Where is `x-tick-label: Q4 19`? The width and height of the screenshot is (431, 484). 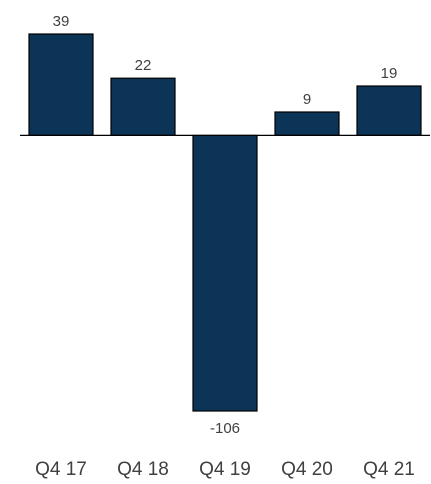
x-tick-label: Q4 19 is located at coordinates (225, 469).